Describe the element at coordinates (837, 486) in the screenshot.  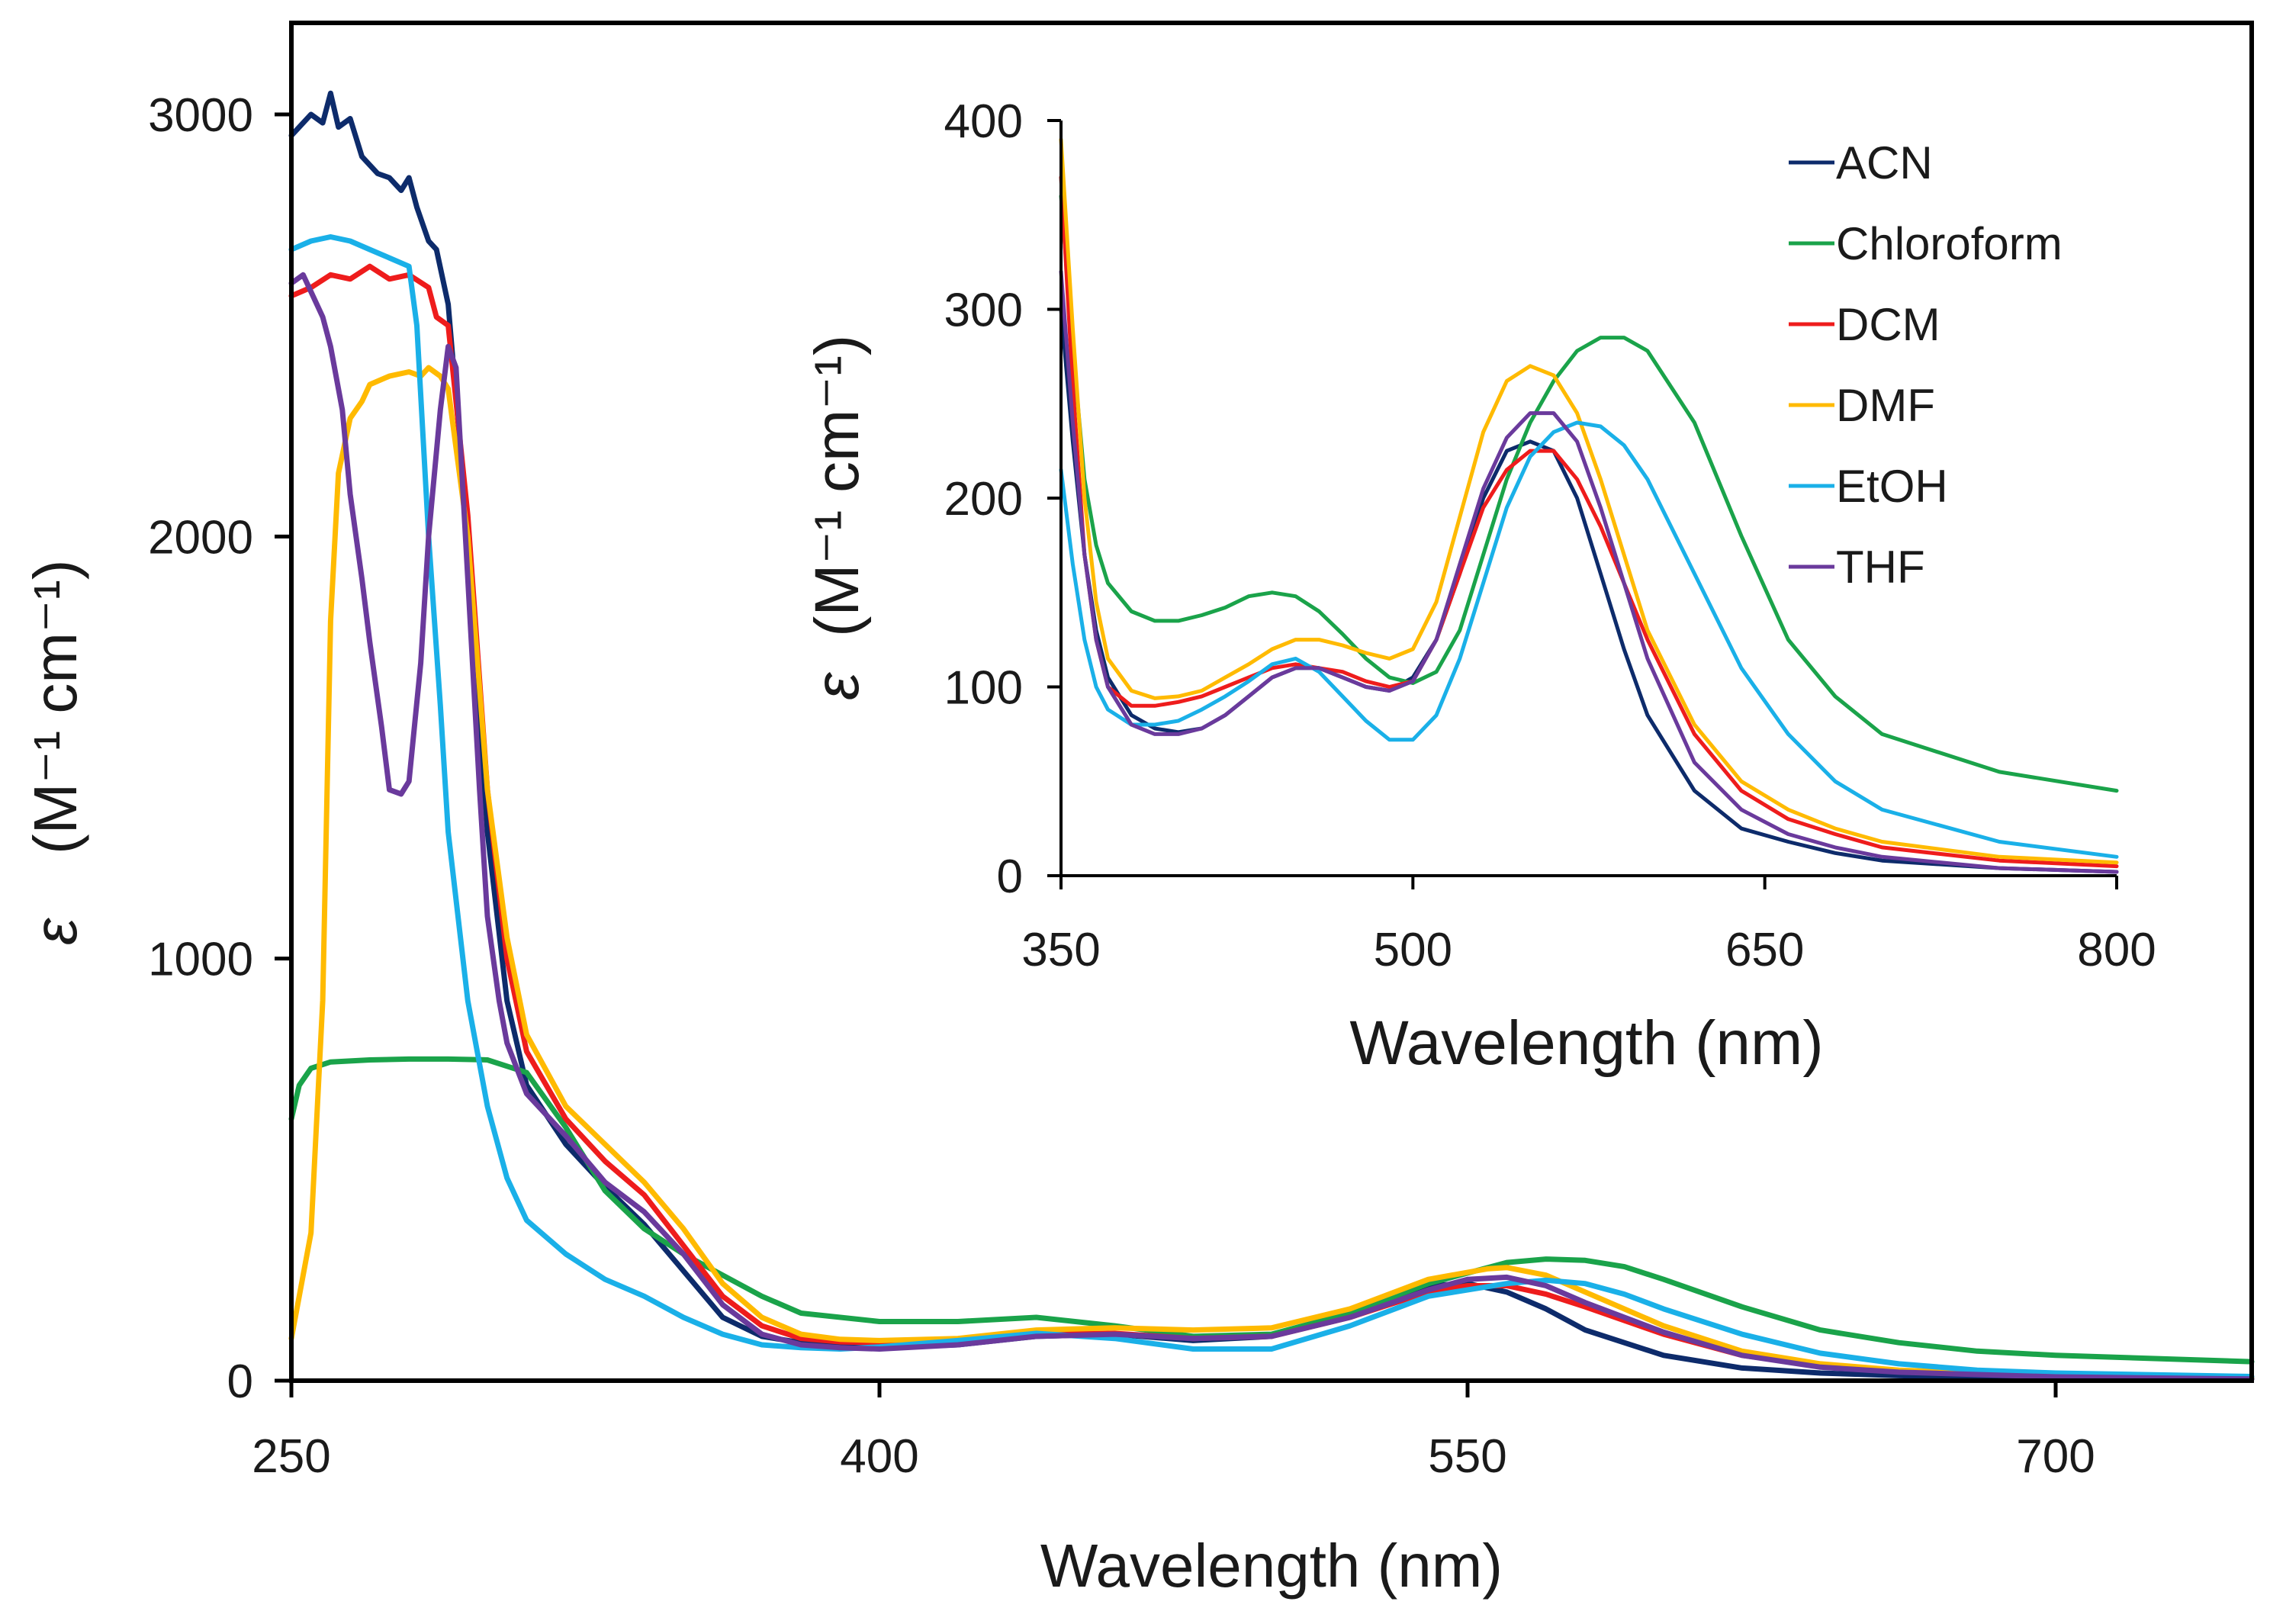
I see `inset-y-axis-units: (M⁻¹ cm⁻¹)` at that location.